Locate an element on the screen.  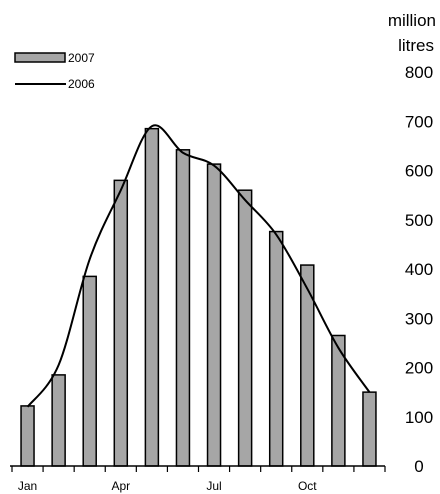
bar-jun is located at coordinates (183, 308).